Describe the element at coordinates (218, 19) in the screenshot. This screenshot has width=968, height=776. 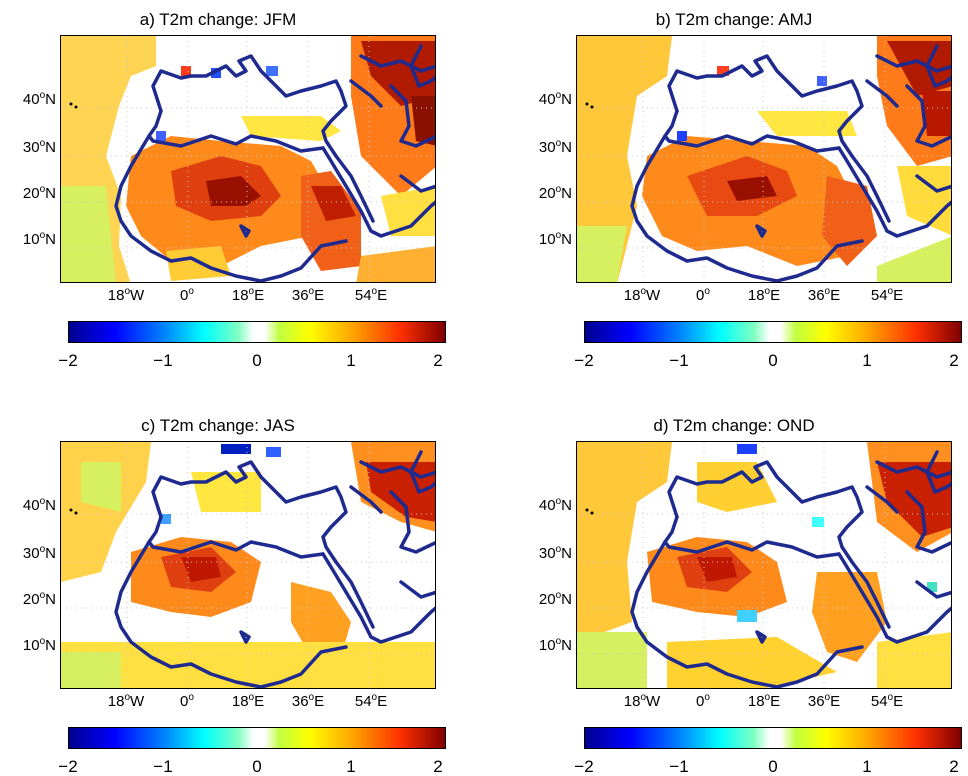
I see `panel-title: a) T2m change: JFM` at that location.